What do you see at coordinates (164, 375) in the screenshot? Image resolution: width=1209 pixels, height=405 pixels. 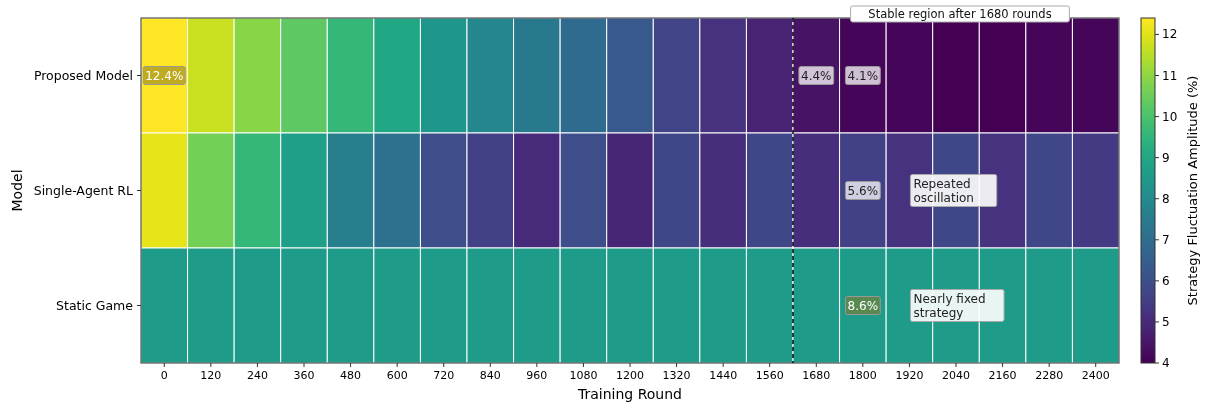 I see `x-tick-label: 0` at bounding box center [164, 375].